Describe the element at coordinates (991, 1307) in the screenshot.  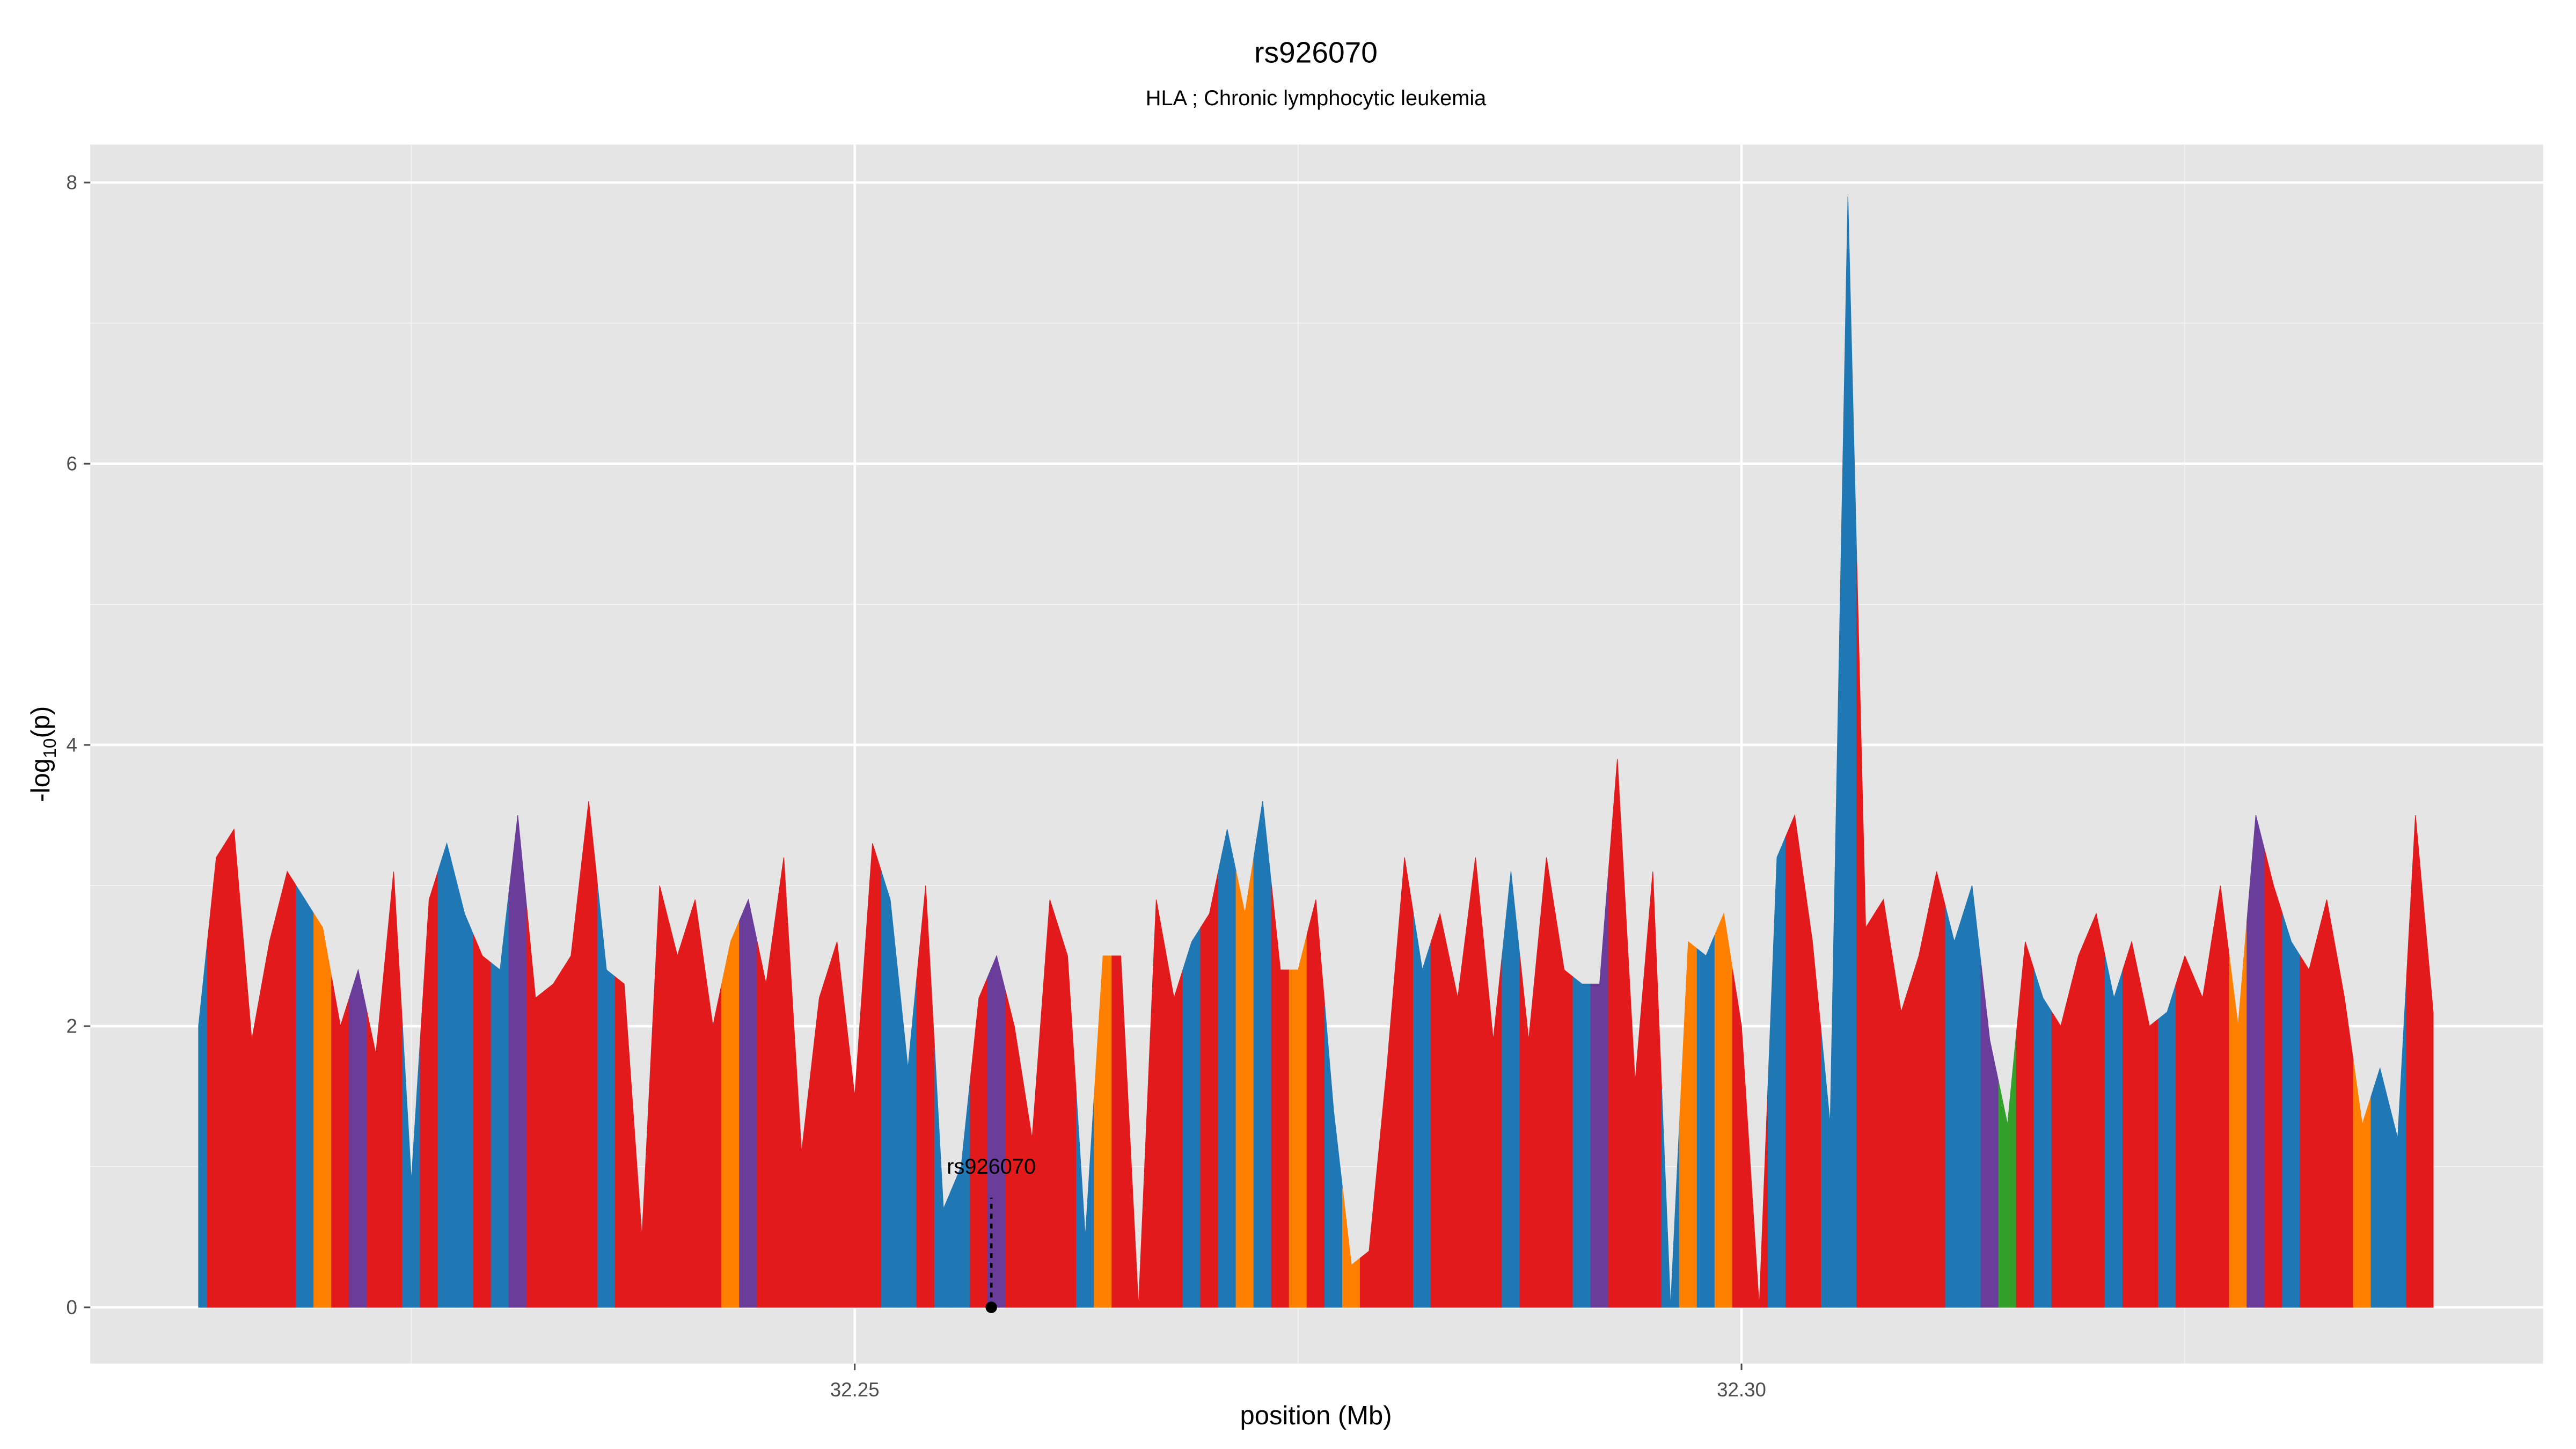
I see `highlight-point` at that location.